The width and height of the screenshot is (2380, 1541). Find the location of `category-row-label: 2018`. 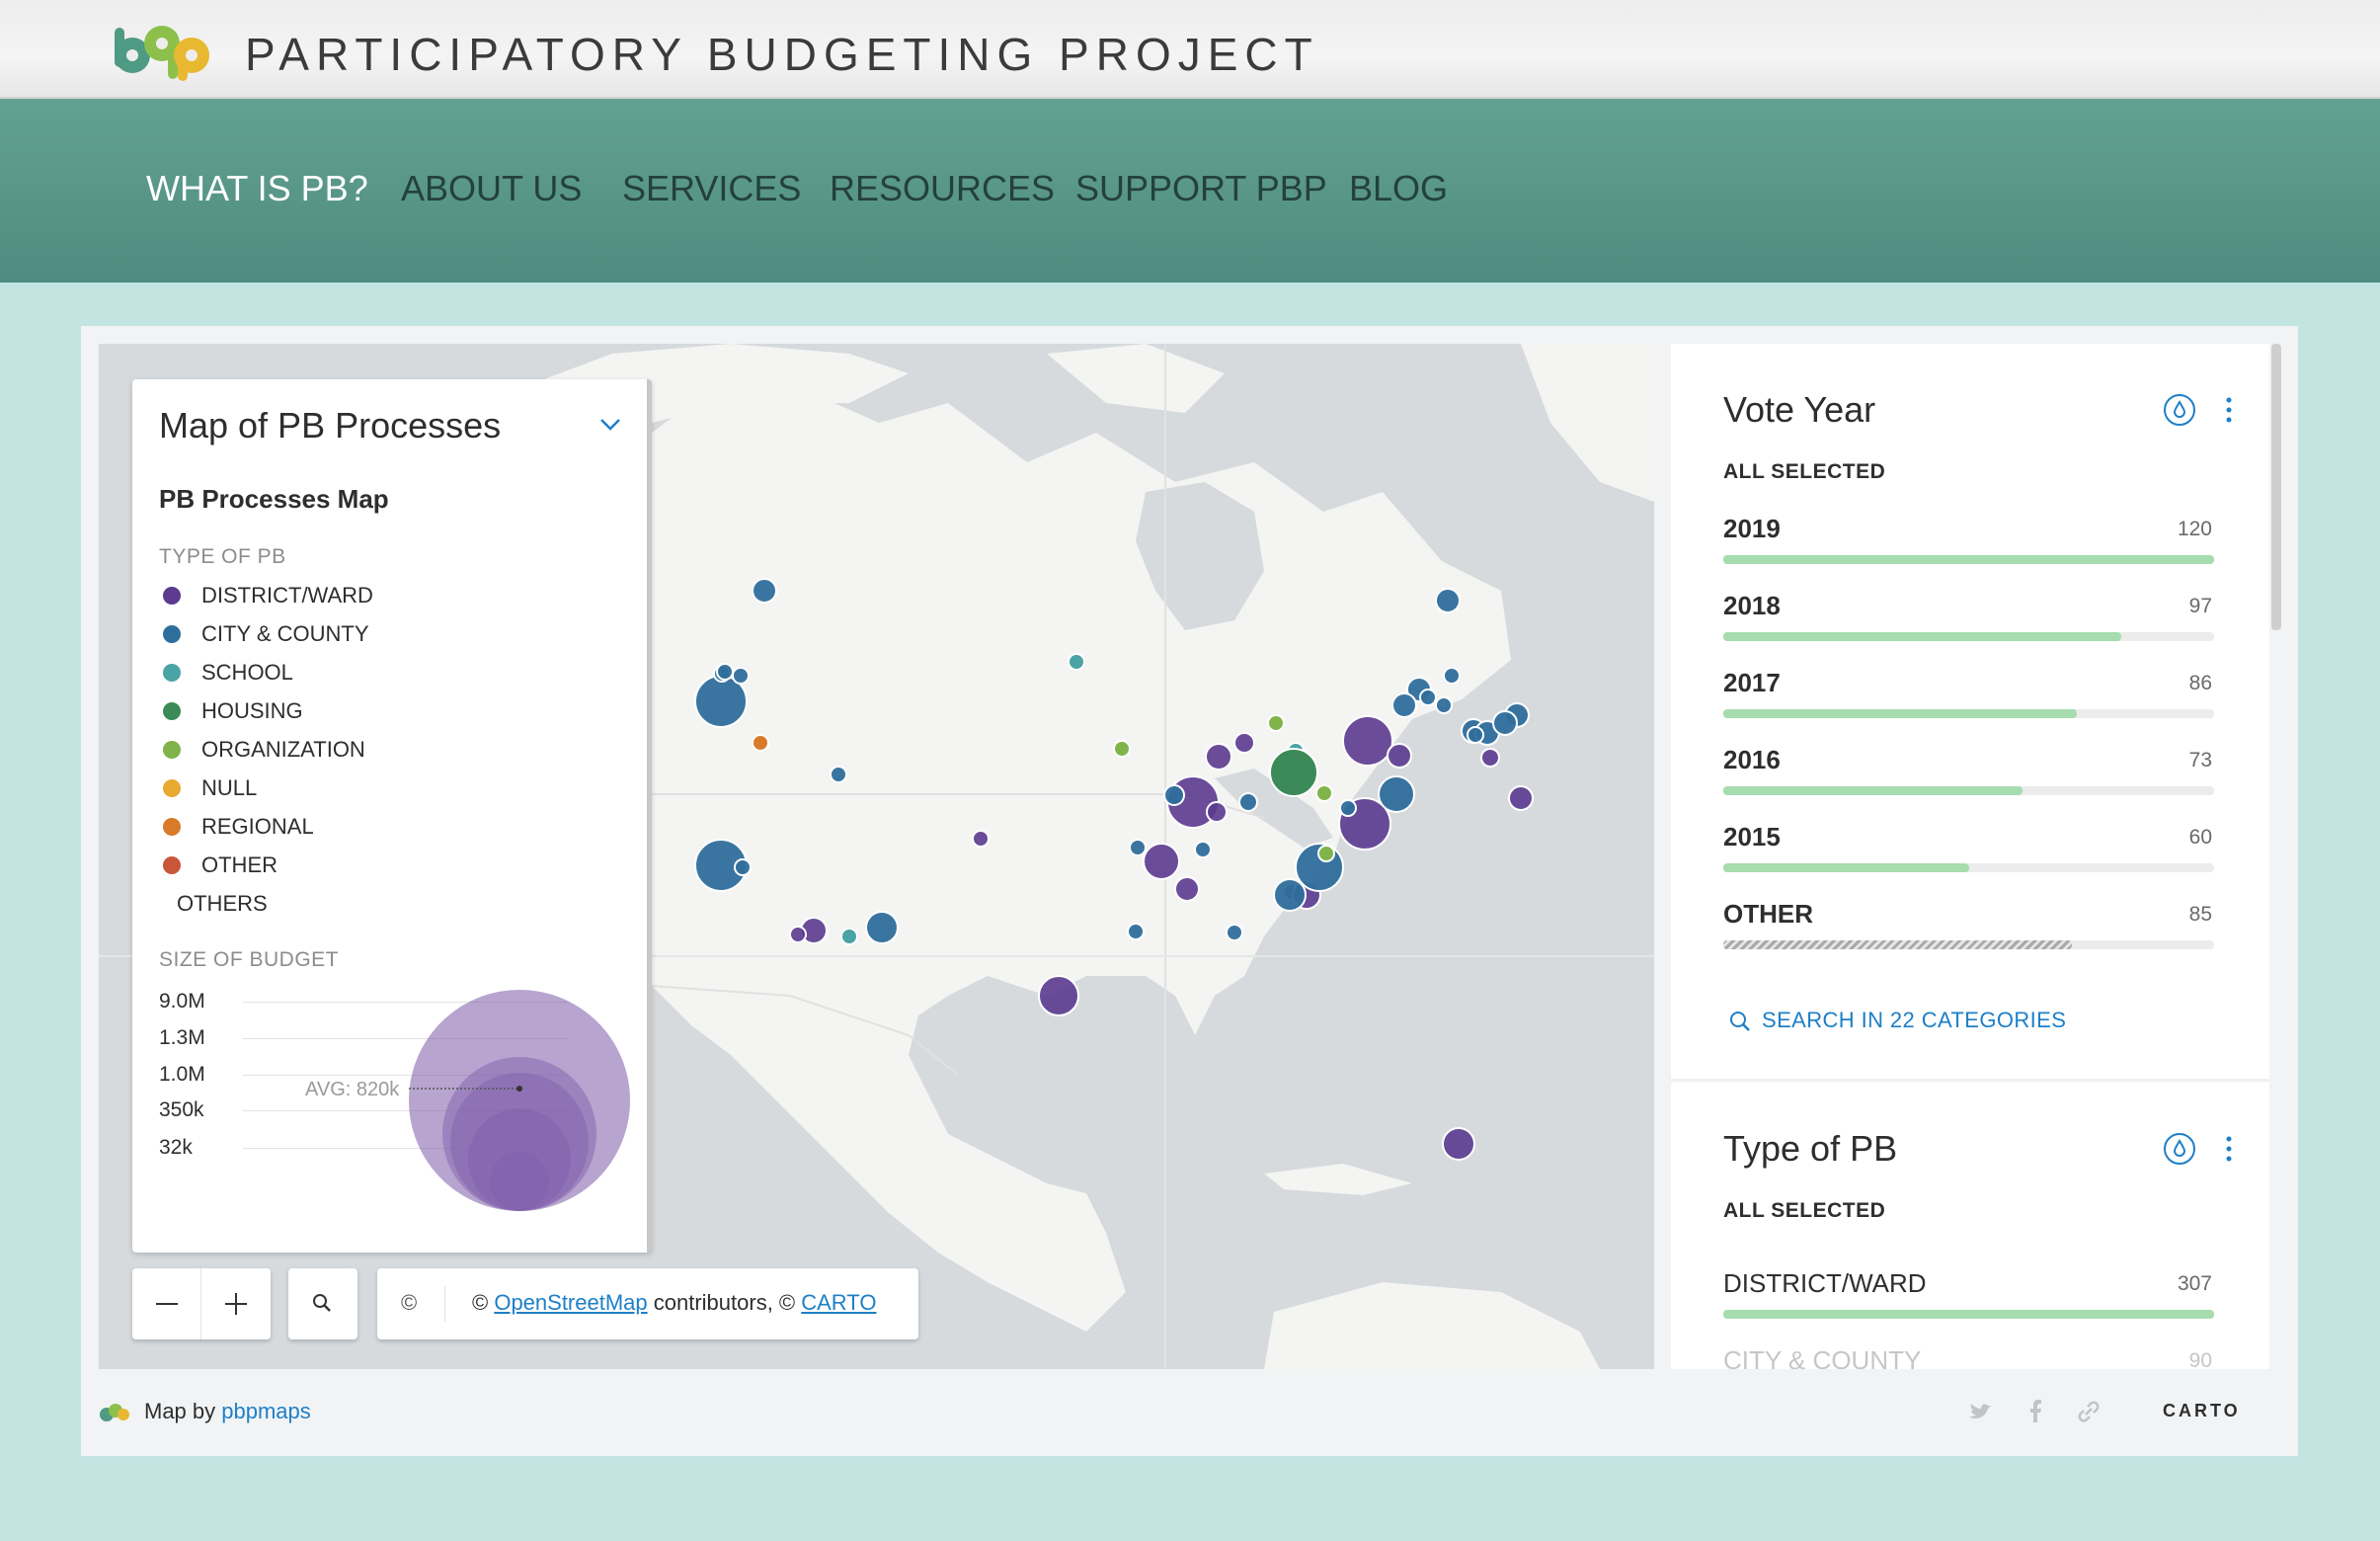

category-row-label: 2018 is located at coordinates (1752, 605).